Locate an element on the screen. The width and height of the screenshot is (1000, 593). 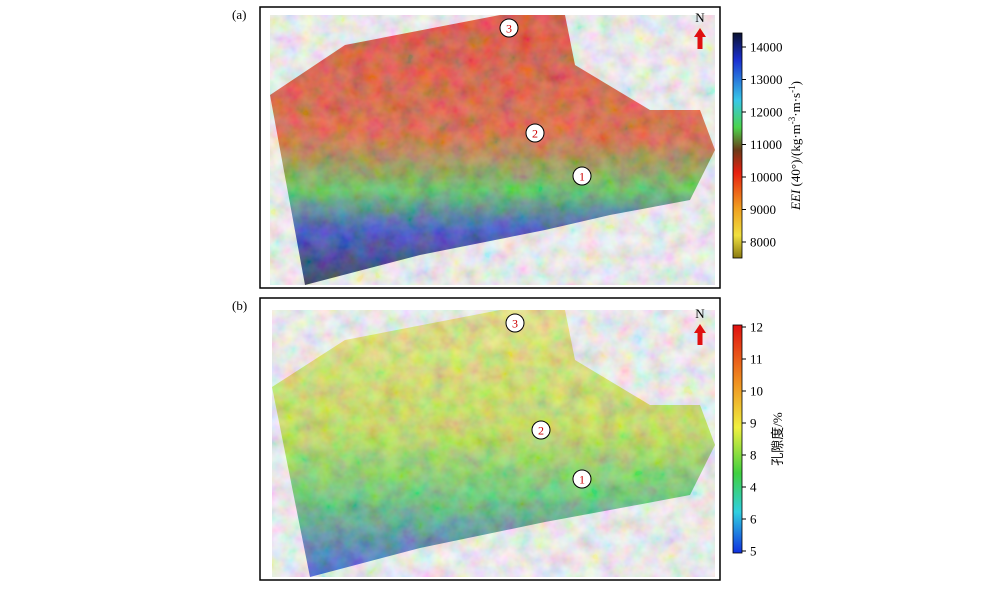
colorbar-title-part: ) is located at coordinates (795, 83).